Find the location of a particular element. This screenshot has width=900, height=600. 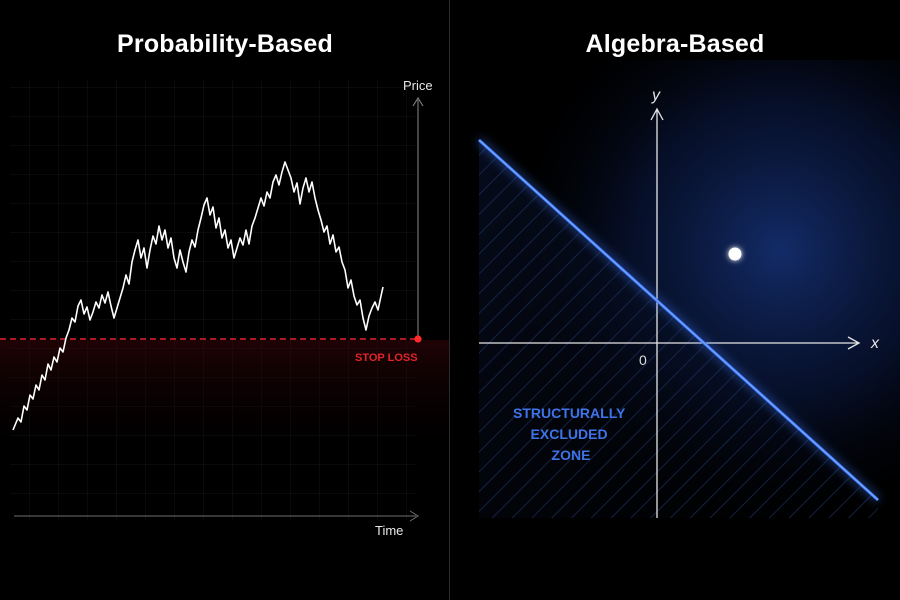

origin-label: 0 is located at coordinates (643, 360).